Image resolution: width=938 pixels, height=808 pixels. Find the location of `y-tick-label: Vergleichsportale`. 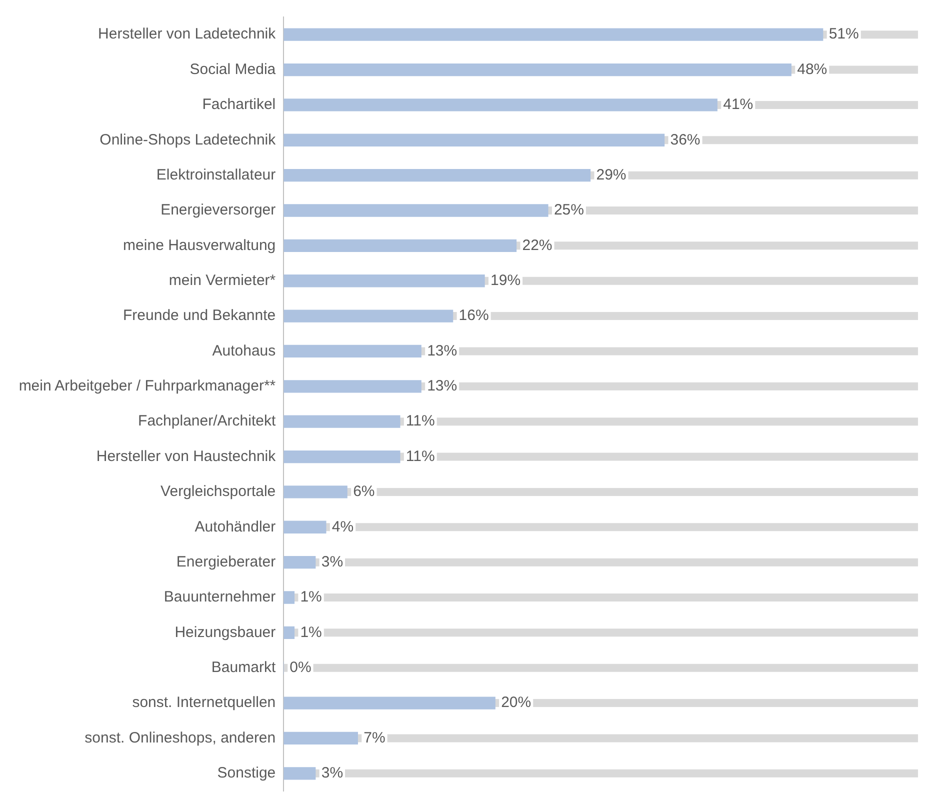

y-tick-label: Vergleichsportale is located at coordinates (218, 491).